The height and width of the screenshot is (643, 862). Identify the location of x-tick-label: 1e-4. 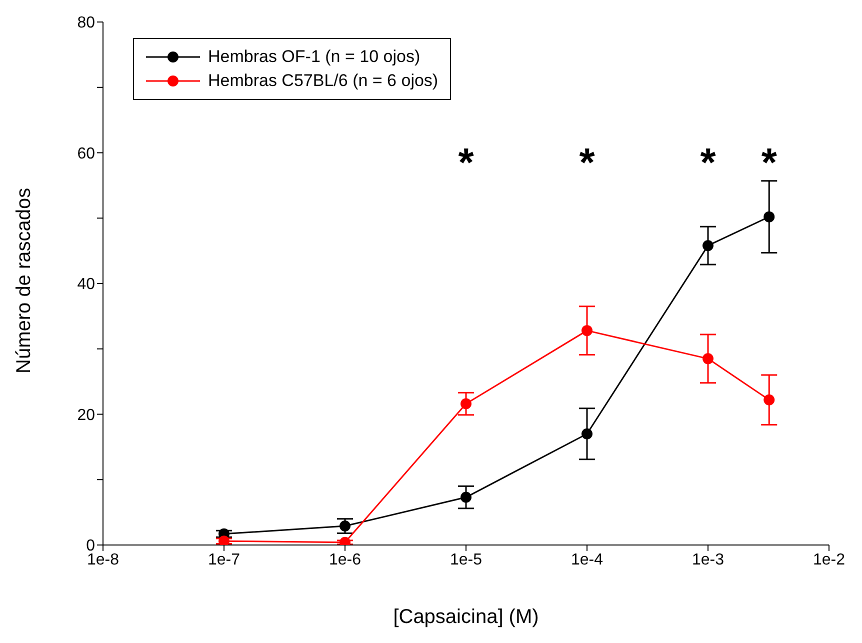
(587, 559).